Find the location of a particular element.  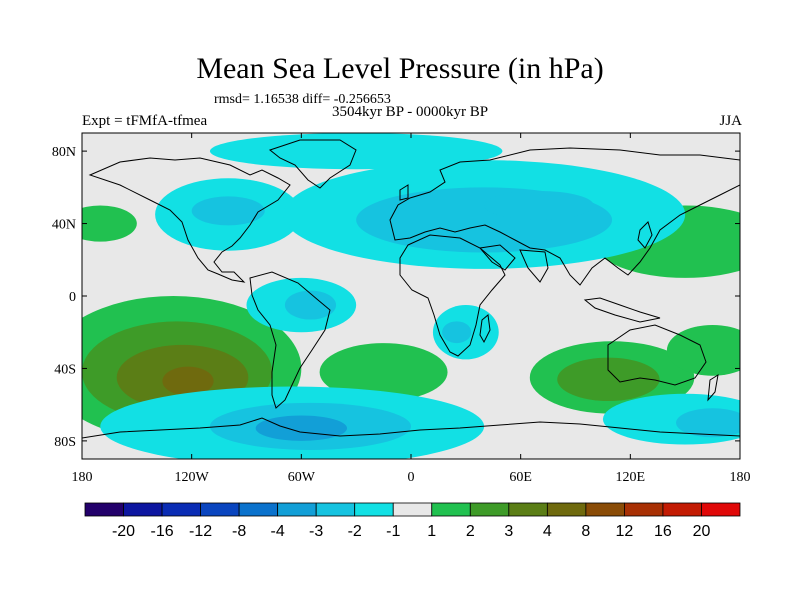

coast-australia is located at coordinates (657, 355).